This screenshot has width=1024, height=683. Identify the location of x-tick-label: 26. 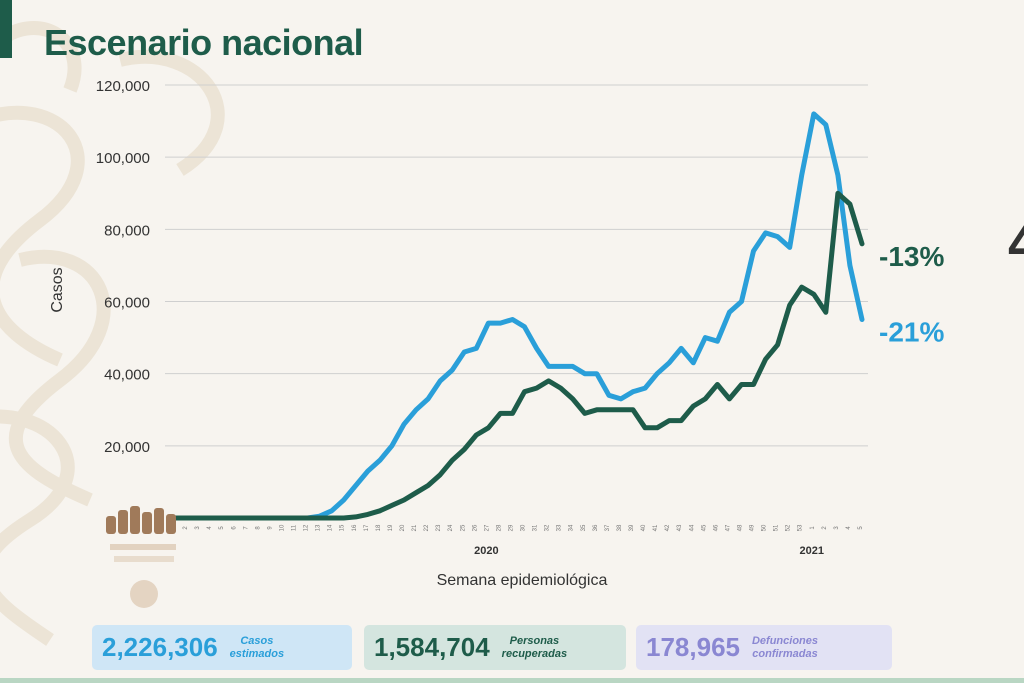
(475, 527).